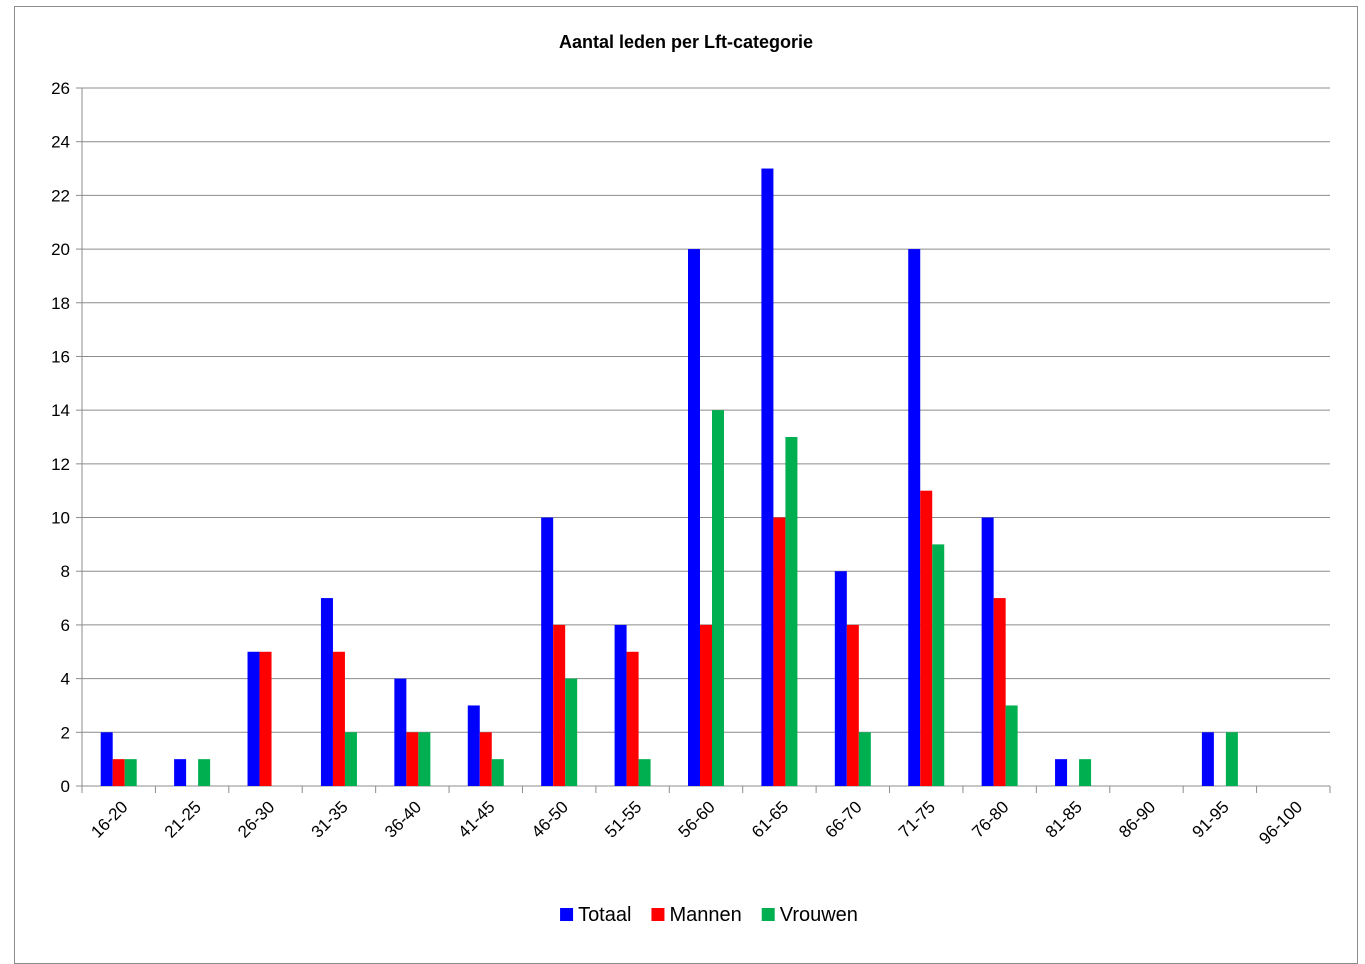  Describe the element at coordinates (60, 464) in the screenshot. I see `y-tick-label: 12` at that location.